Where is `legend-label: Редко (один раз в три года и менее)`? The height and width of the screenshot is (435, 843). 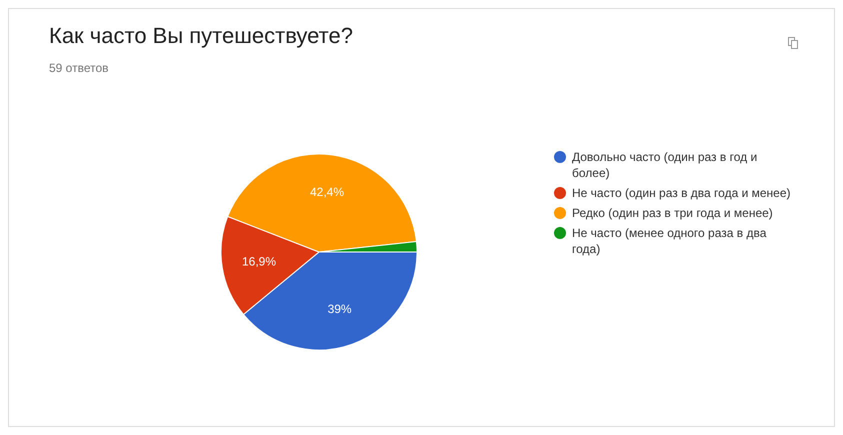 legend-label: Редко (один раз в три года и менее) is located at coordinates (672, 213).